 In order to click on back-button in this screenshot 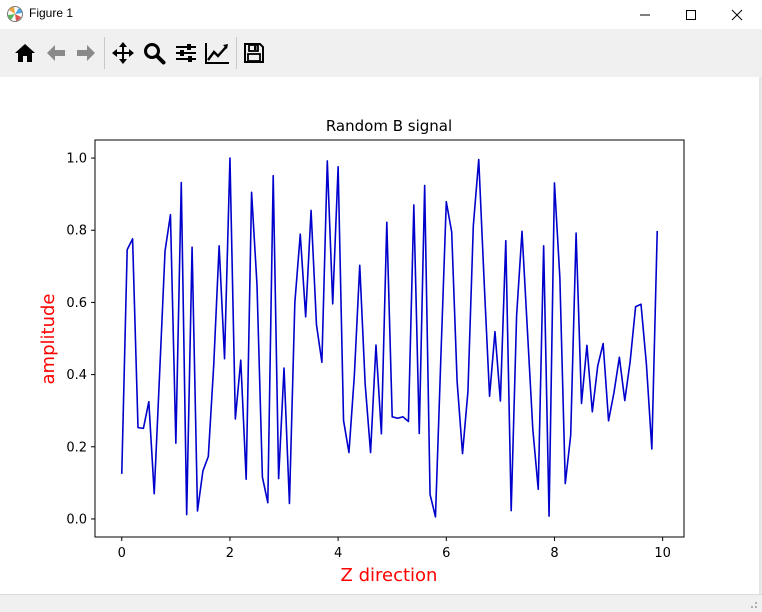, I will do `click(56, 53)`.